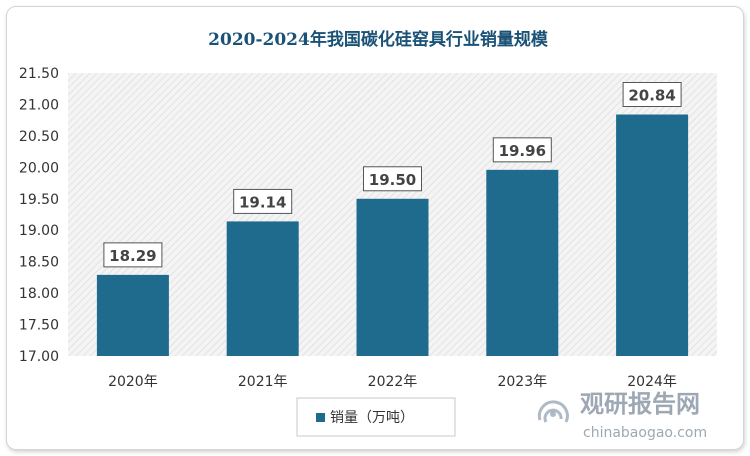  What do you see at coordinates (522, 382) in the screenshot?
I see `x-tick-label: 2023年` at bounding box center [522, 382].